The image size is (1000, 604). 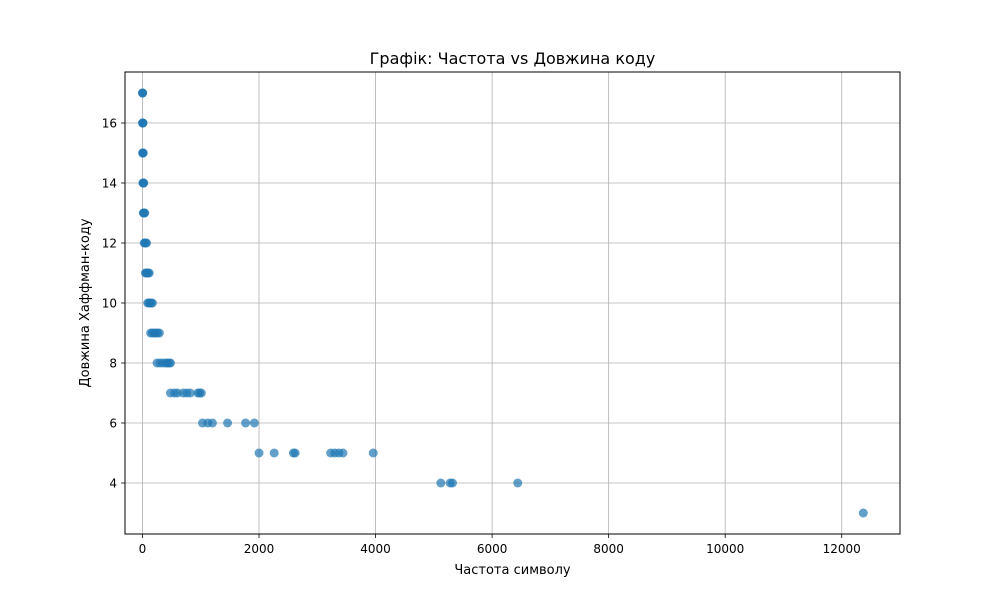 I want to click on x-tick-label: 4000, so click(x=375, y=549).